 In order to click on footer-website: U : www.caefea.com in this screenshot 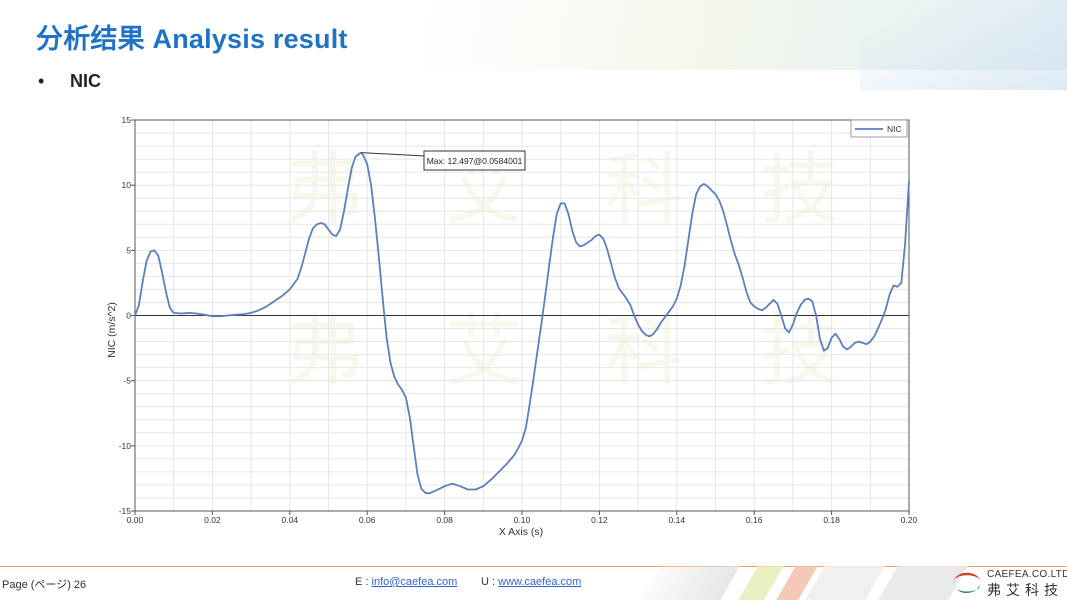, I will do `click(531, 582)`.